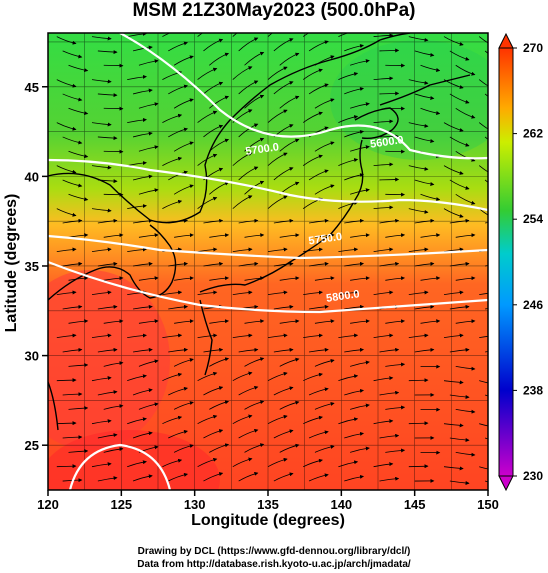 The height and width of the screenshot is (573, 548). What do you see at coordinates (520, 262) in the screenshot?
I see `colorbar: 230 238 246 254 262 270` at bounding box center [520, 262].